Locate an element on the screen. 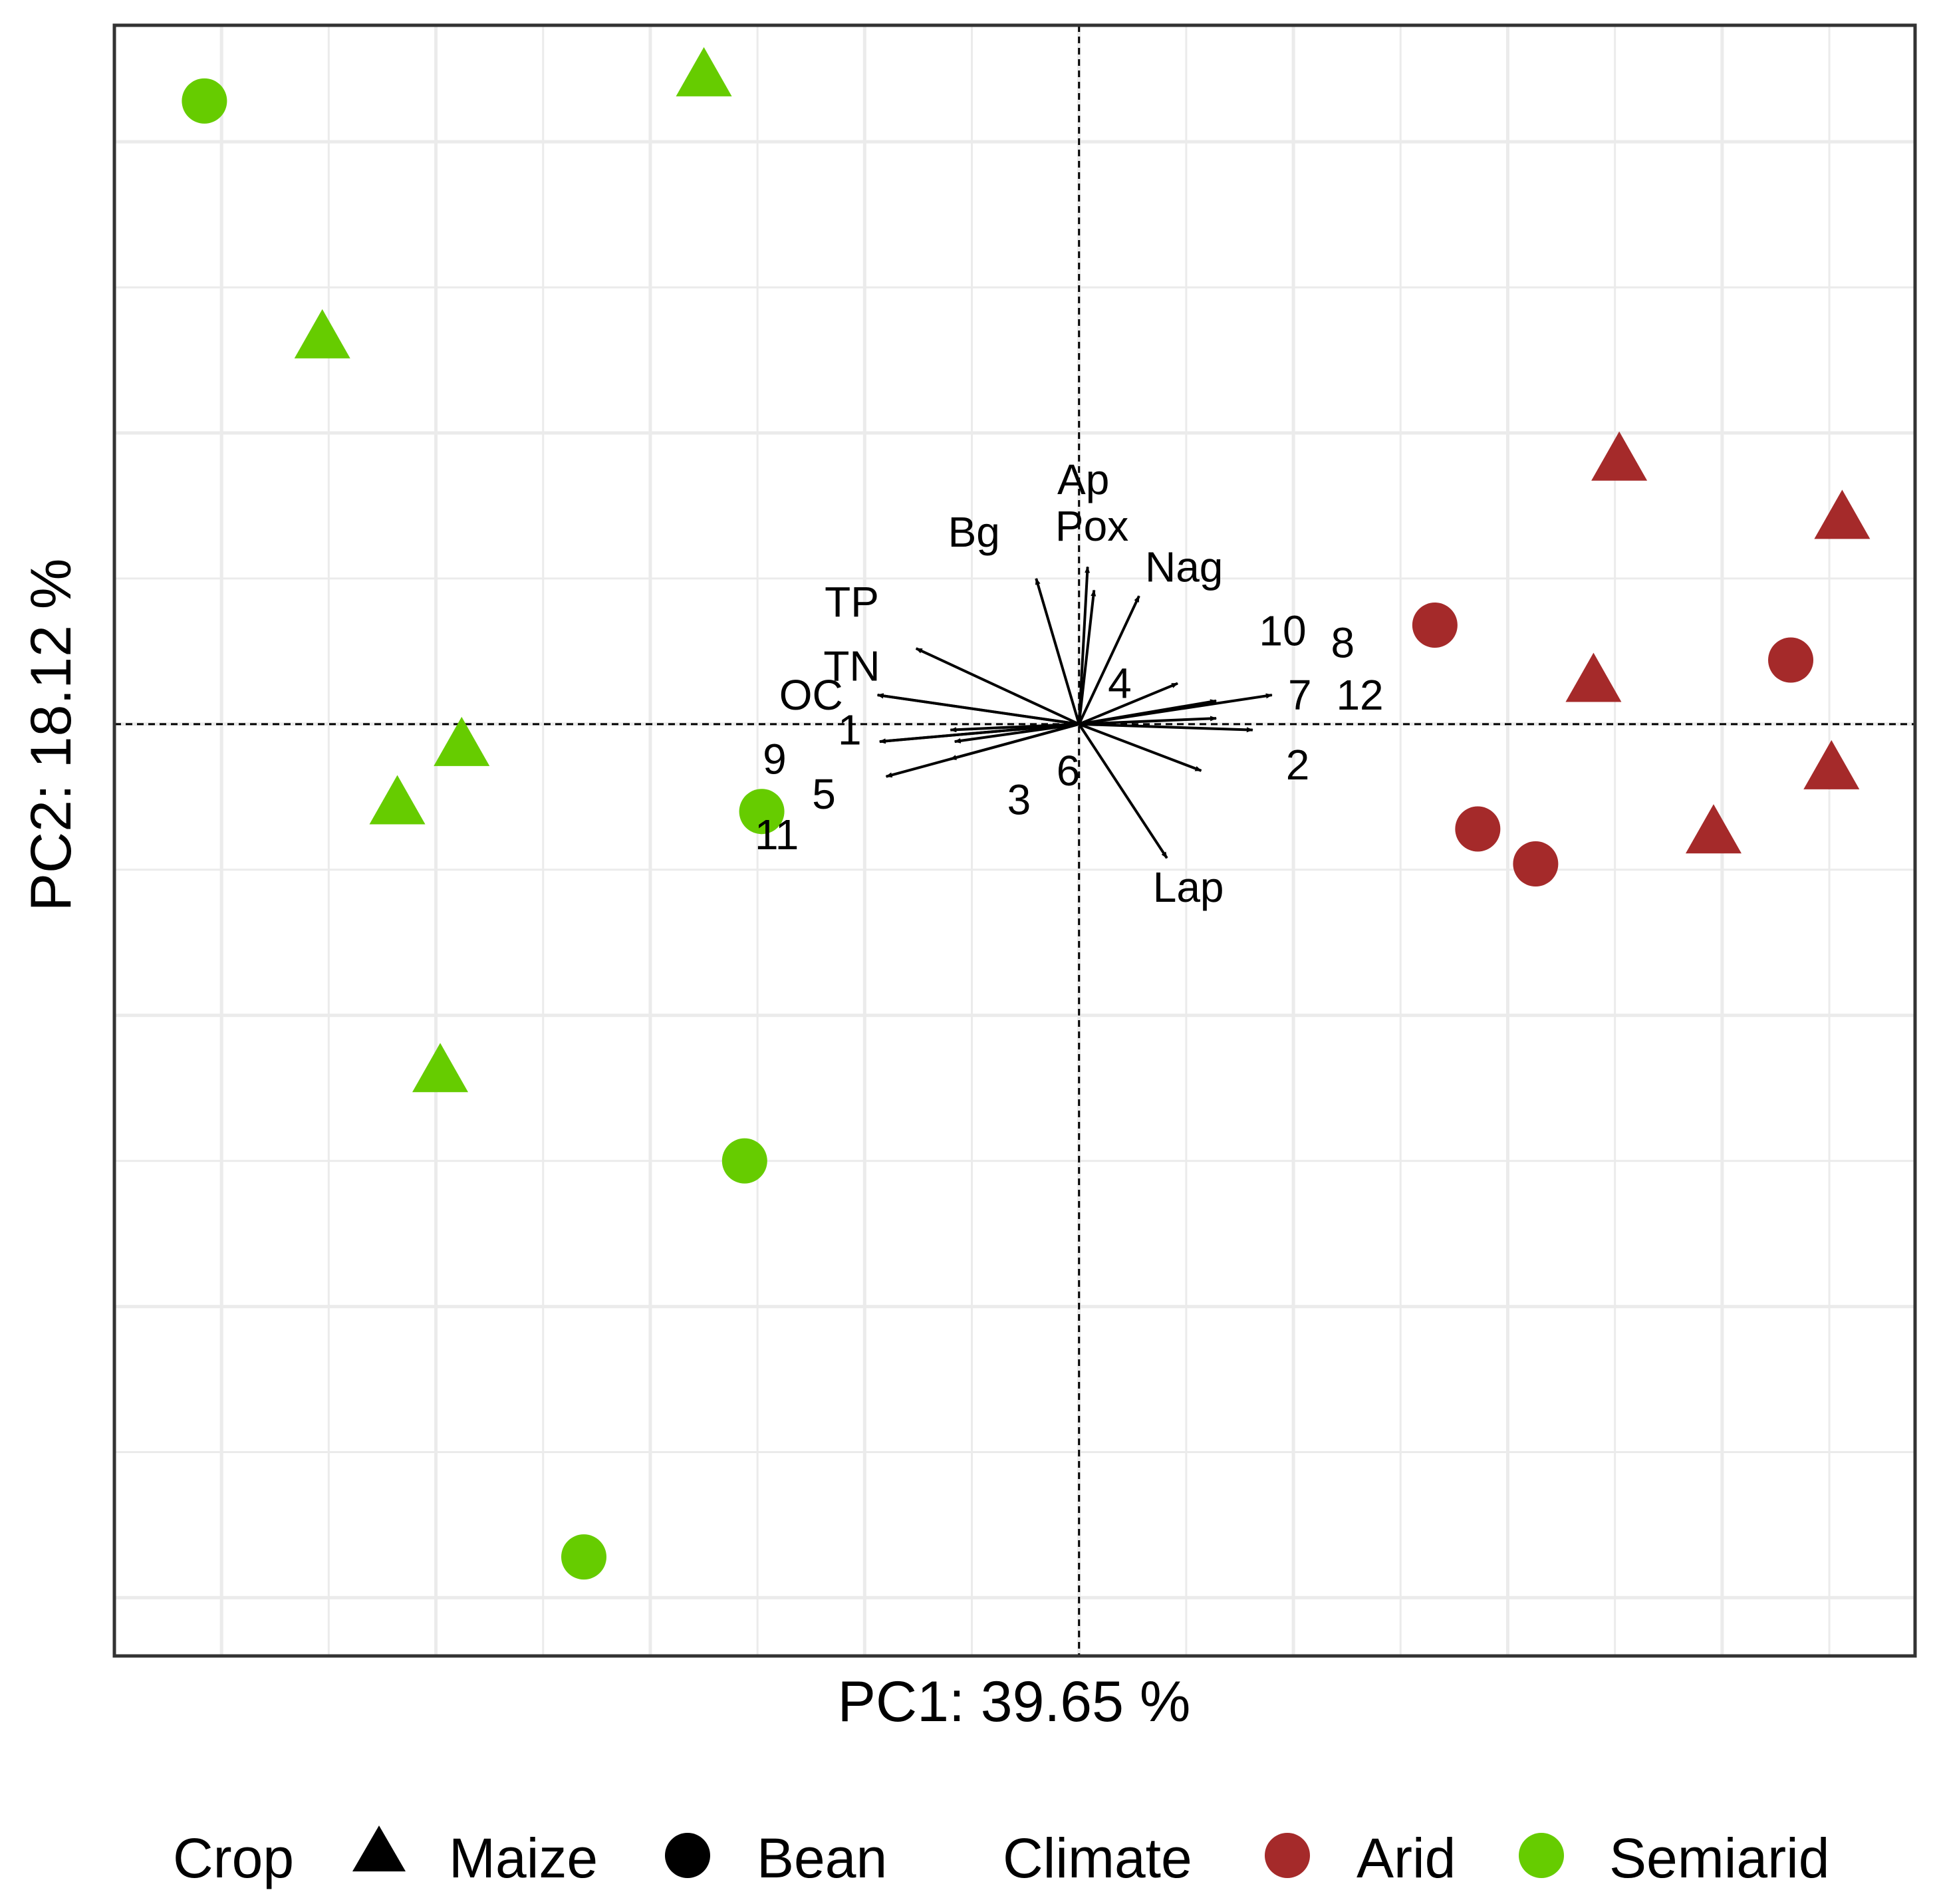 The width and height of the screenshot is (1941, 1904). loading-label-4: 4 is located at coordinates (1120, 684).